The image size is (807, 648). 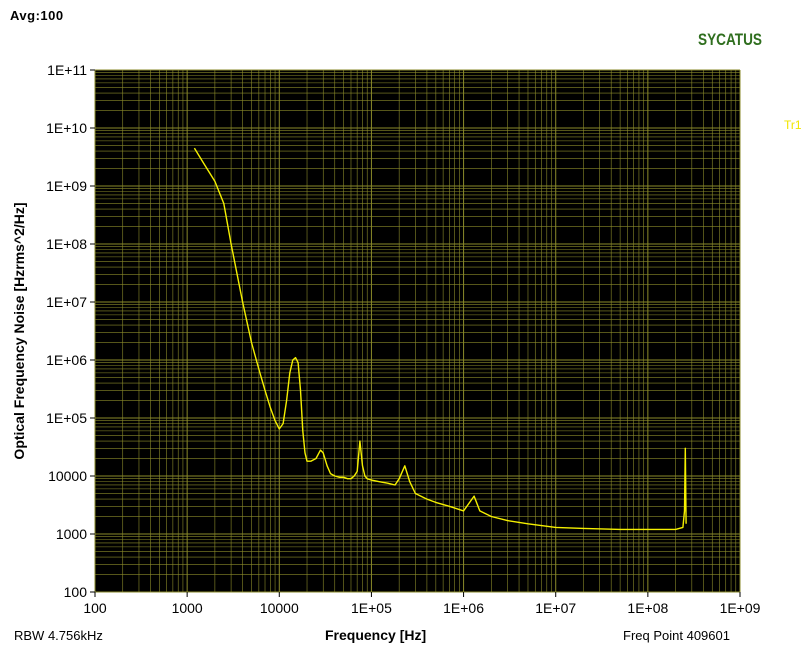 What do you see at coordinates (376, 635) in the screenshot?
I see `x-axis-label: Frequency [Hz]` at bounding box center [376, 635].